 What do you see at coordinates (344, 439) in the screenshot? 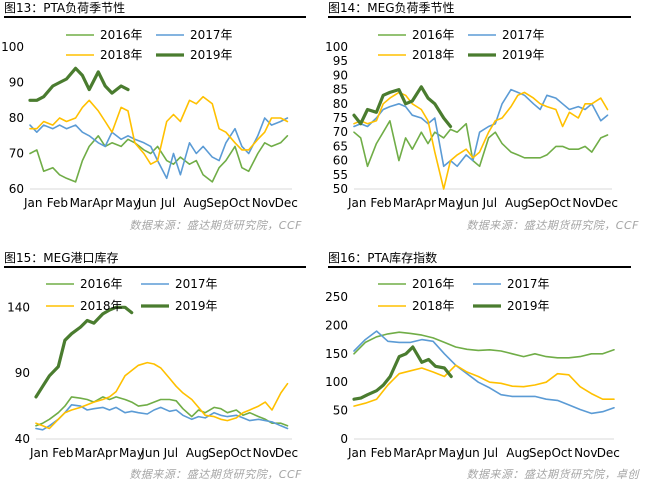
I see `y-tick-label: 0` at bounding box center [344, 439].